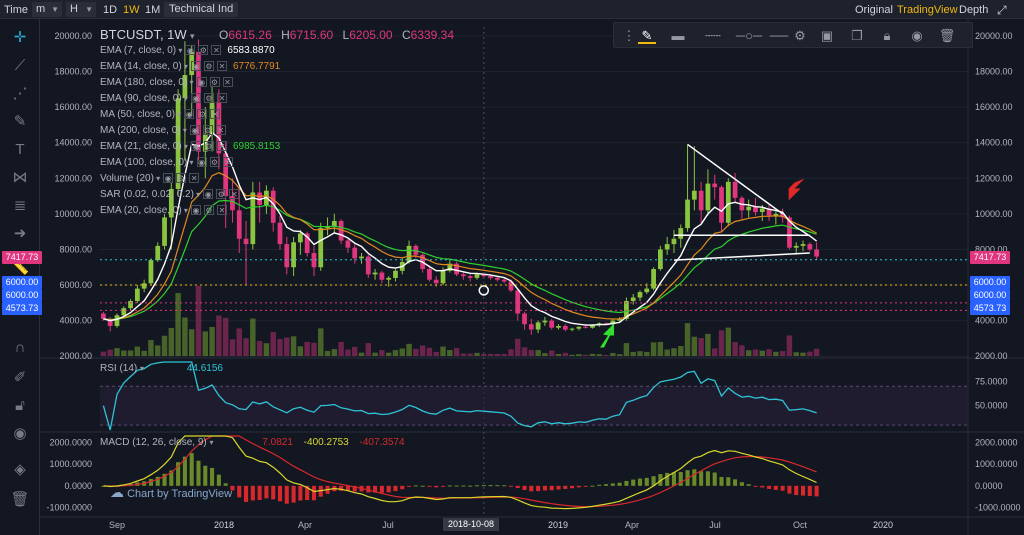 The image size is (1024, 535). What do you see at coordinates (678, 35) in the screenshot?
I see `line-width-icon: ▬` at bounding box center [678, 35].